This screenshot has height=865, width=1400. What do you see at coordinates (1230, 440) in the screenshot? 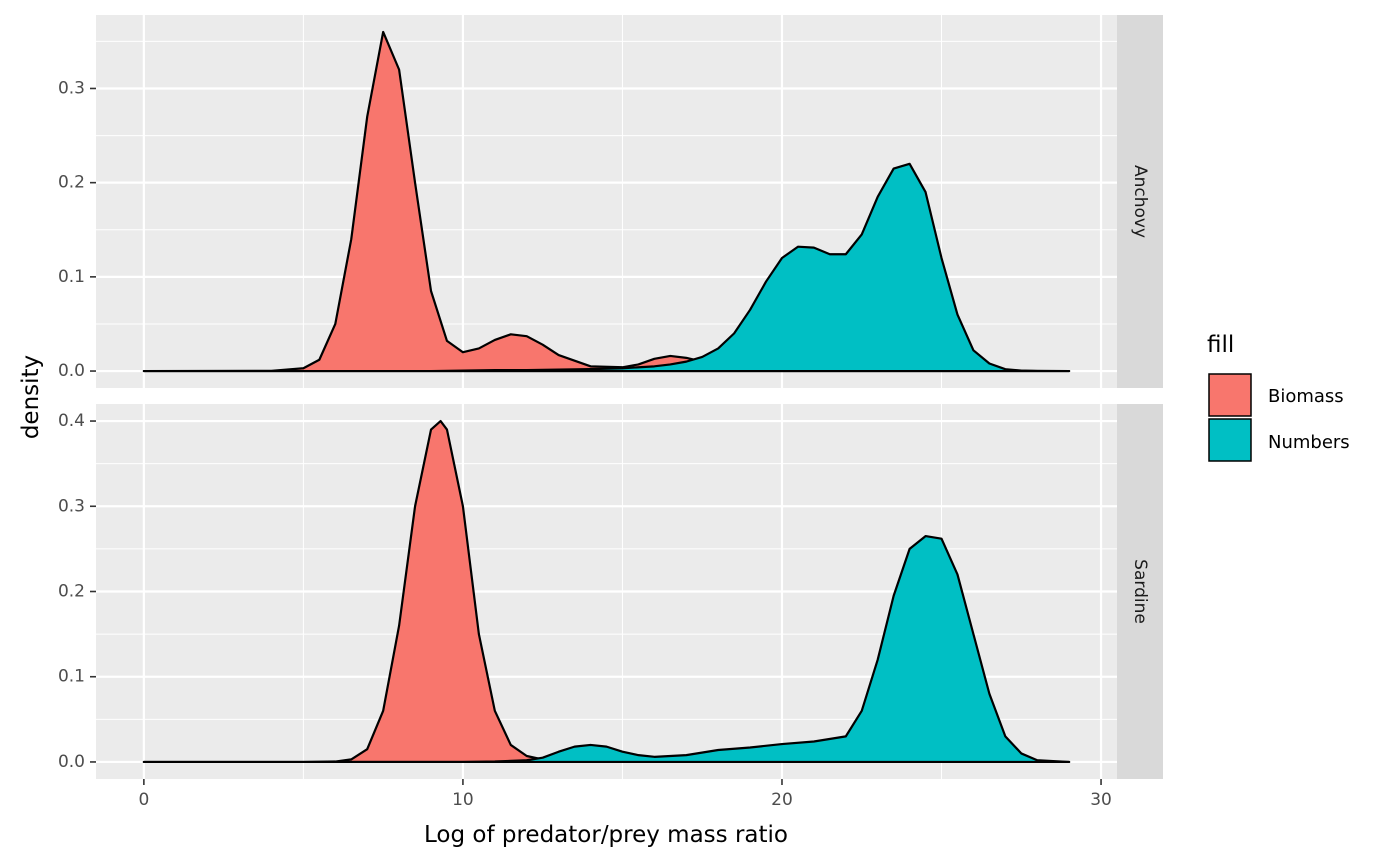
I see `legend-key-numbers` at bounding box center [1230, 440].